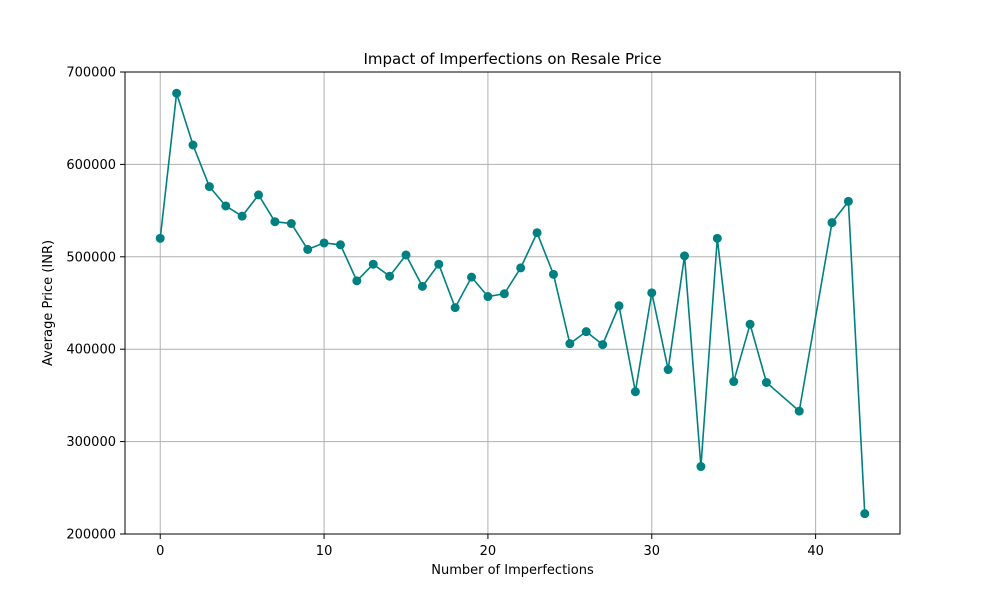 This screenshot has width=1000, height=600. I want to click on chart-title: Impact of Imperfections on Resale Price, so click(512, 59).